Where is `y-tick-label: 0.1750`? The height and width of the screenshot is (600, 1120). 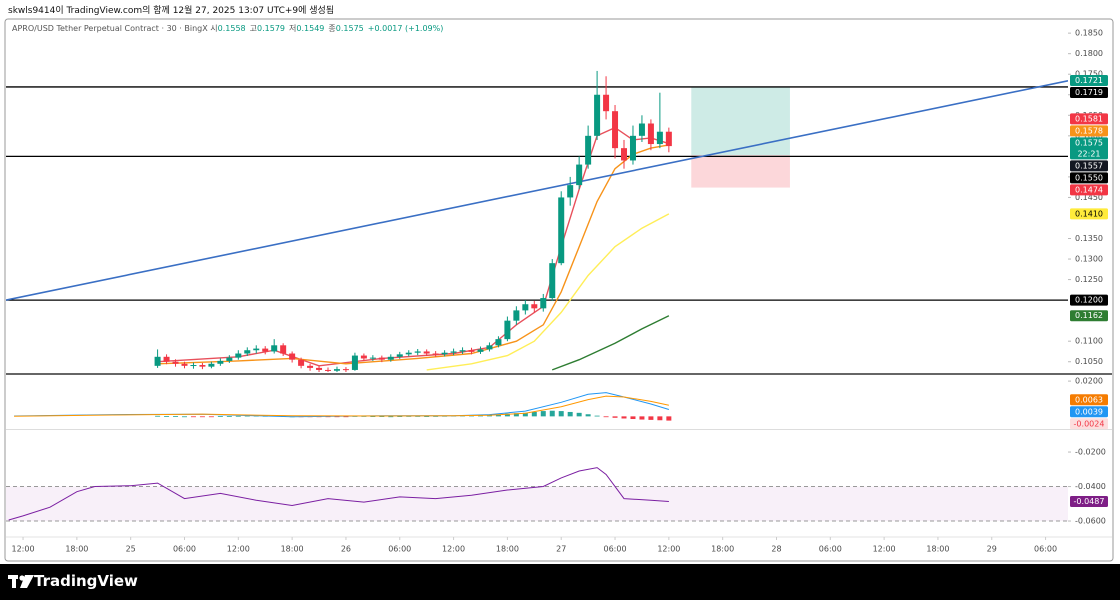 y-tick-label: 0.1750 is located at coordinates (1089, 74).